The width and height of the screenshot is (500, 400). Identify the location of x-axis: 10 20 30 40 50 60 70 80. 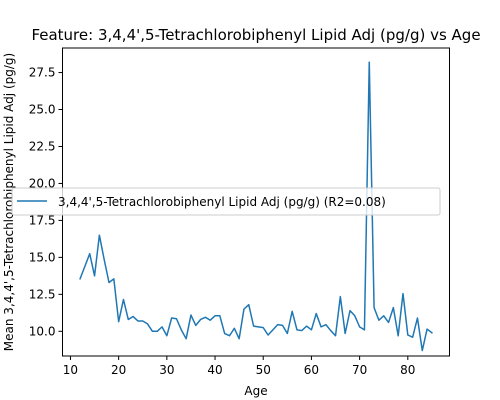
(239, 366).